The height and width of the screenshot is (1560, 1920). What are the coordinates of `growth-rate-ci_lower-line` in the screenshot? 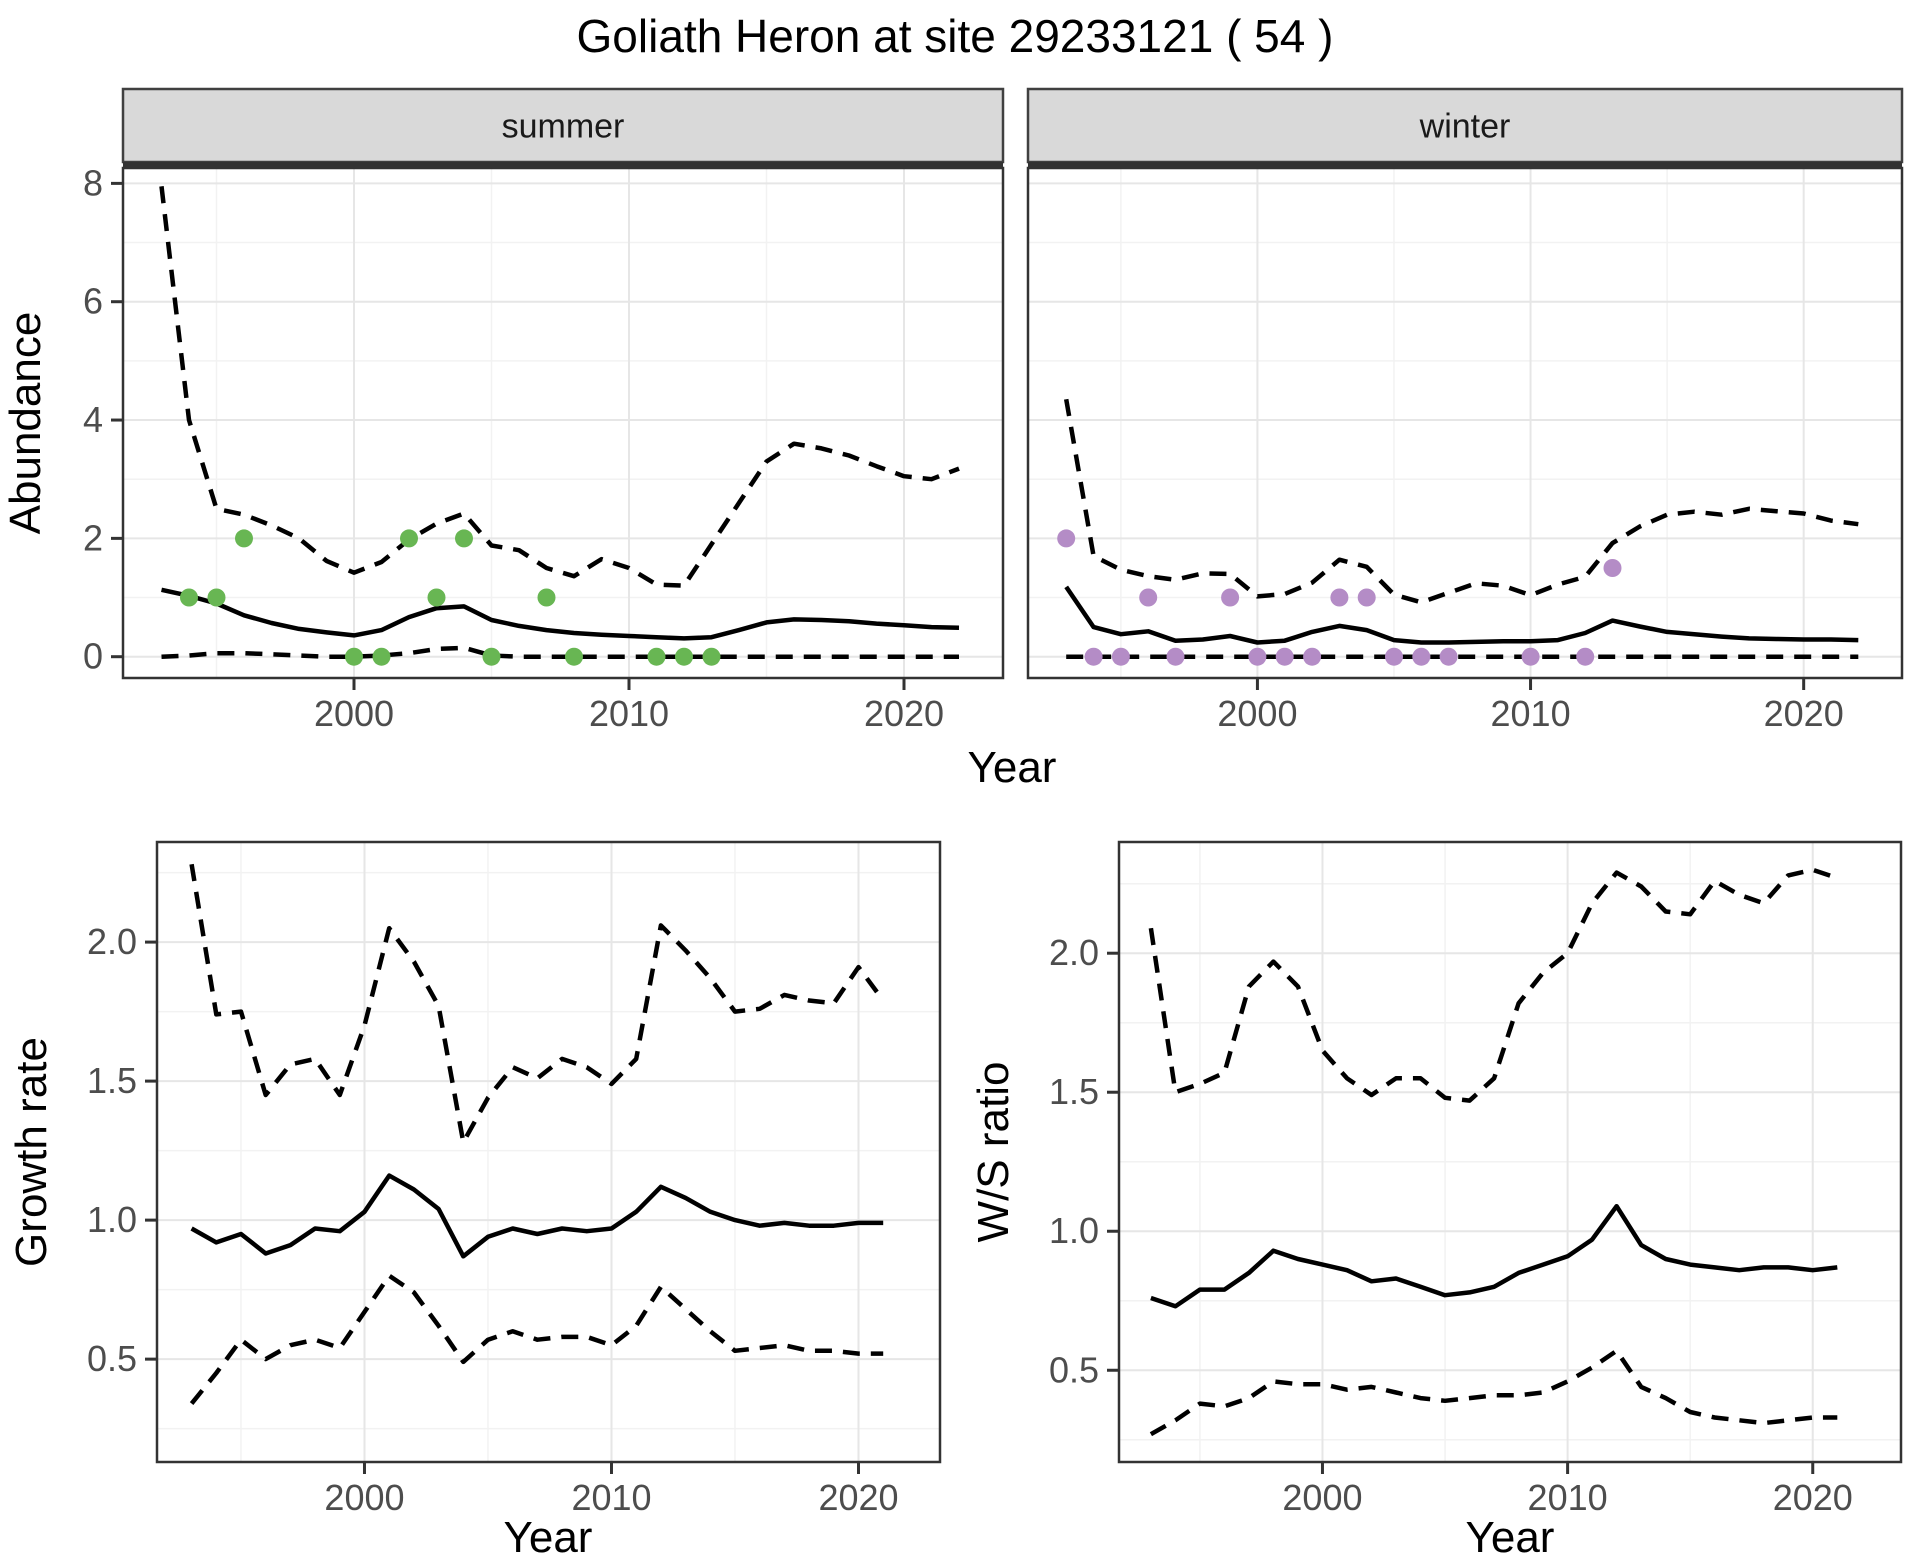 It's located at (536, 1339).